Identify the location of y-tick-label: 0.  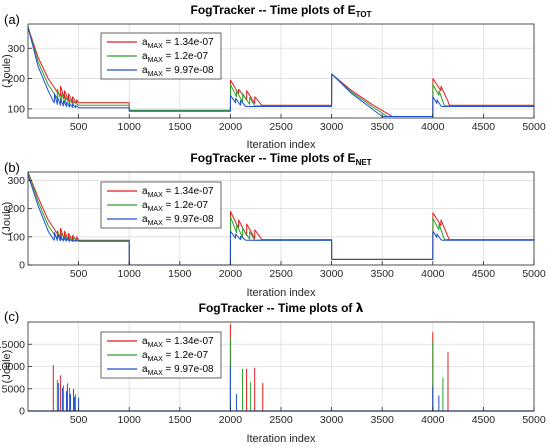
(22, 266).